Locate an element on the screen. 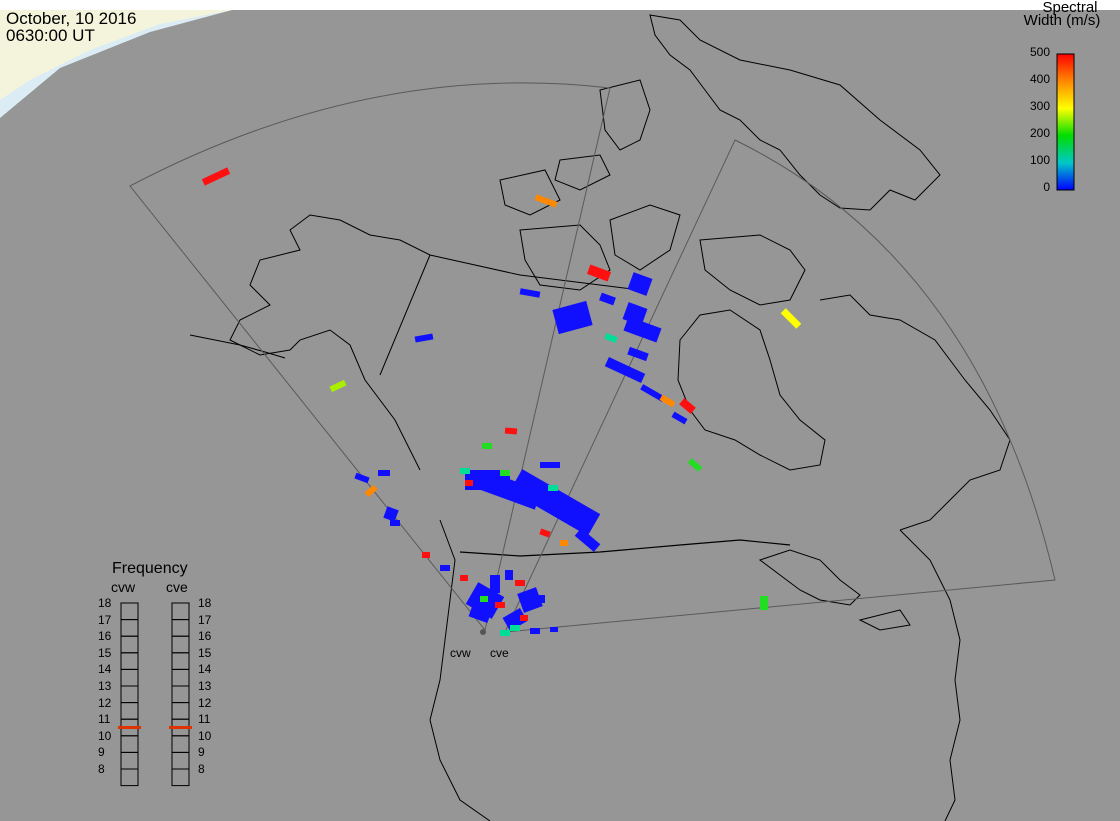 Image resolution: width=1120 pixels, height=821 pixels. frequency-tick-cve: 12 is located at coordinates (205, 702).